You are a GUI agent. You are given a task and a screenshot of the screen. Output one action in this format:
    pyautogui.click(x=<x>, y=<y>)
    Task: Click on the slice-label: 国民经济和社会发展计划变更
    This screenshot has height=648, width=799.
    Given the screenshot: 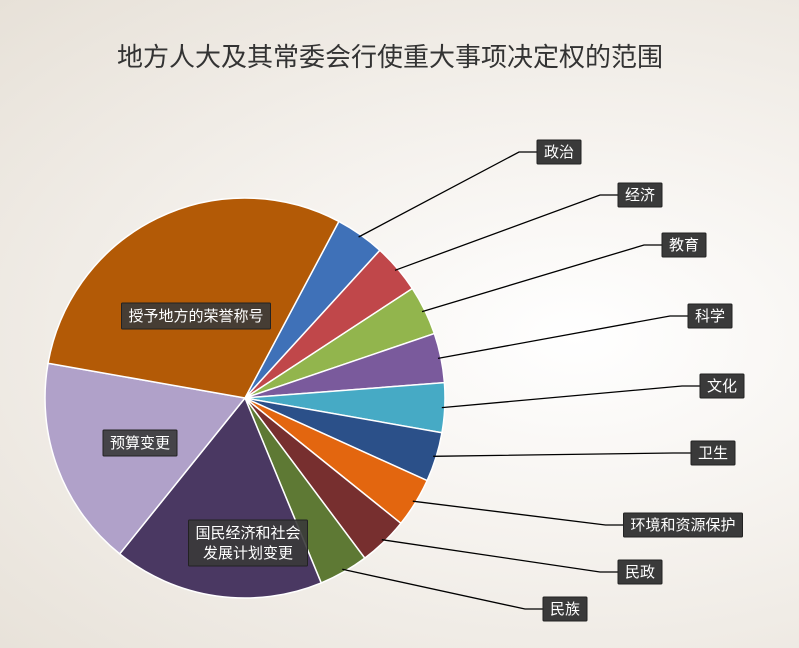 What is the action you would take?
    pyautogui.click(x=247, y=543)
    